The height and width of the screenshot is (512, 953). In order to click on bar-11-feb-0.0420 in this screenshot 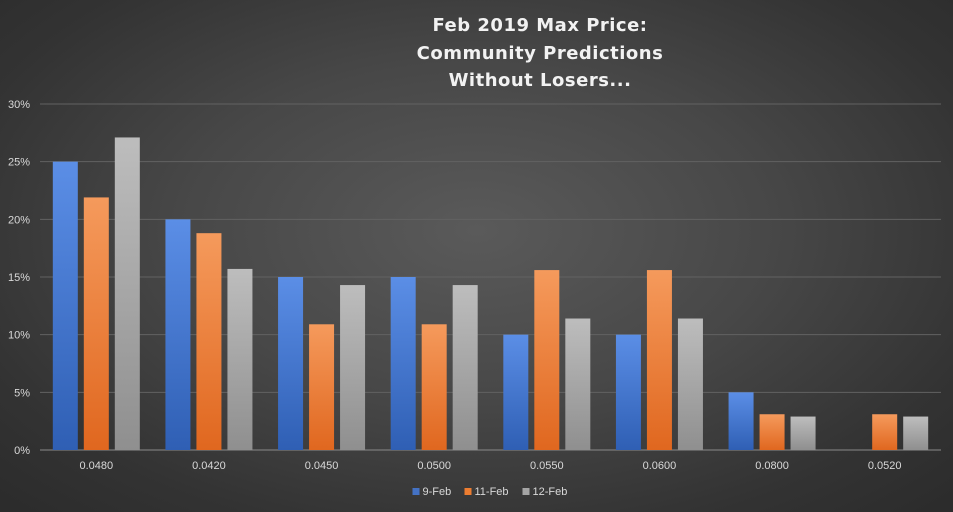, I will do `click(209, 341)`.